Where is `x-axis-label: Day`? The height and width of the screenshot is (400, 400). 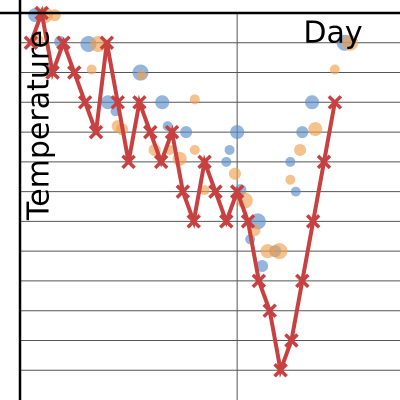 x-axis-label: Day is located at coordinates (332, 33).